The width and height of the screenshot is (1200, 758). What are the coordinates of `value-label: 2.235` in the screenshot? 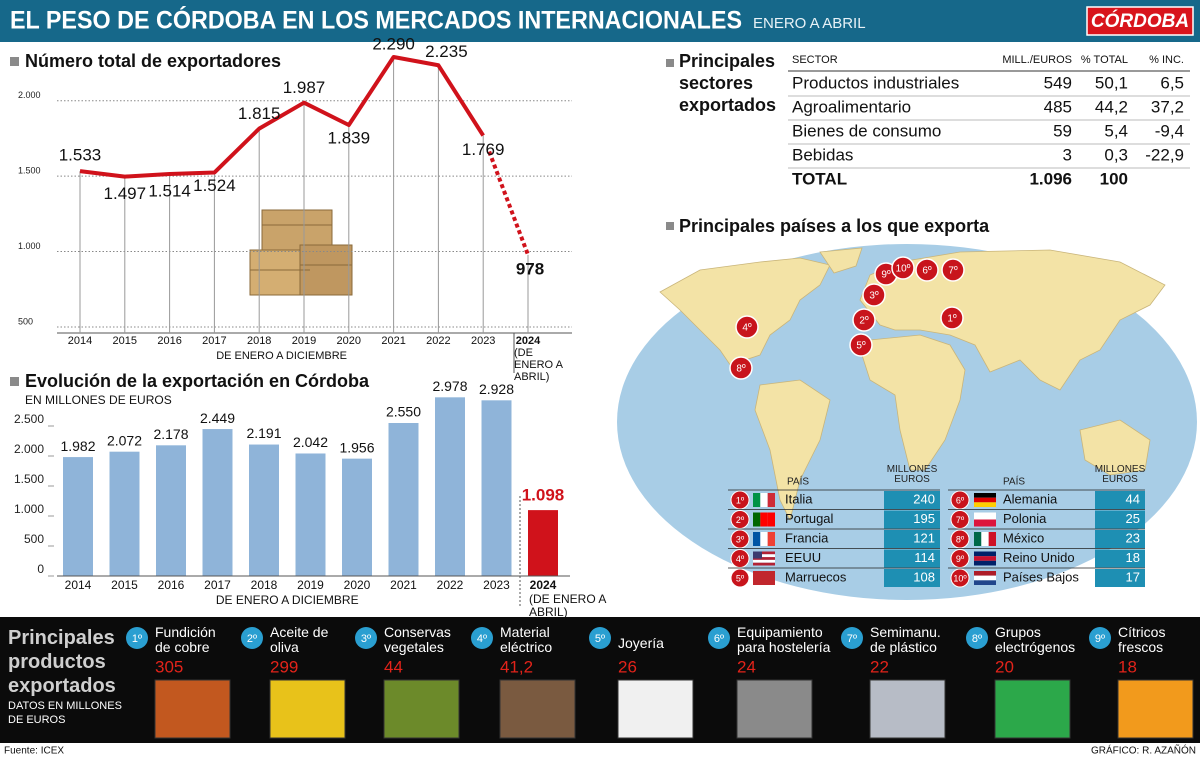 It's located at (446, 51).